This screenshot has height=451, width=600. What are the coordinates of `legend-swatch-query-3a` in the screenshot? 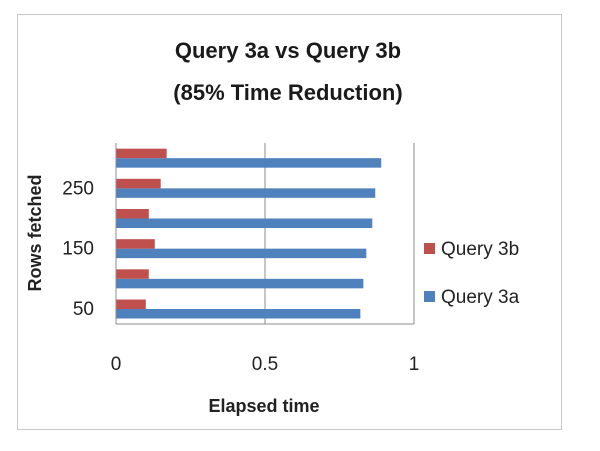 It's located at (429, 296).